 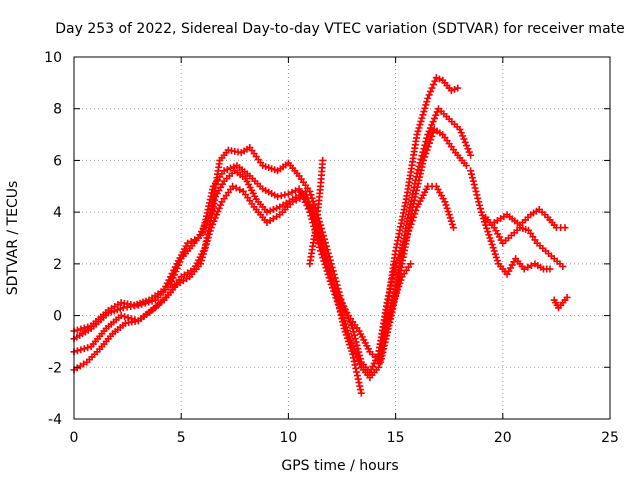 I want to click on x-tick-label: 0, so click(x=74, y=438).